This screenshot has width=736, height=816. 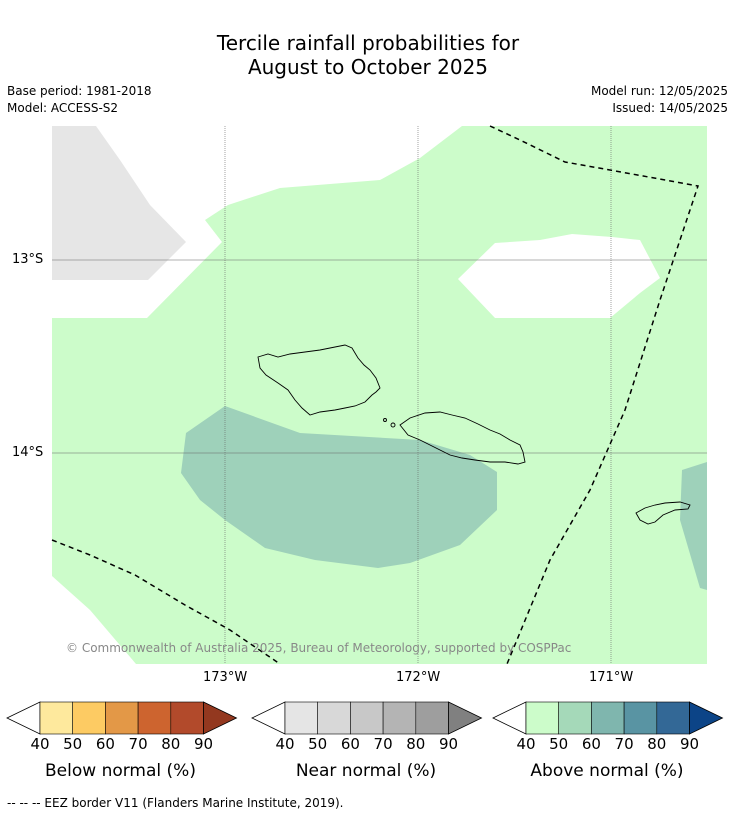 I want to click on legend-bars, so click(x=365, y=718).